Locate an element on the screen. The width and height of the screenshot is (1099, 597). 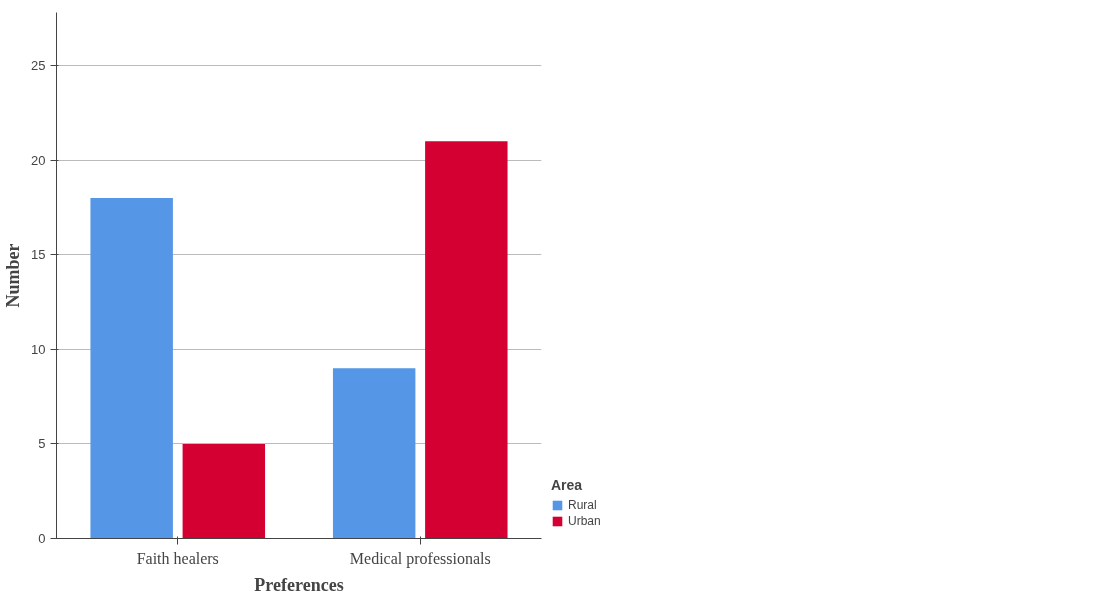
y-tick-label: 5 is located at coordinates (42, 444).